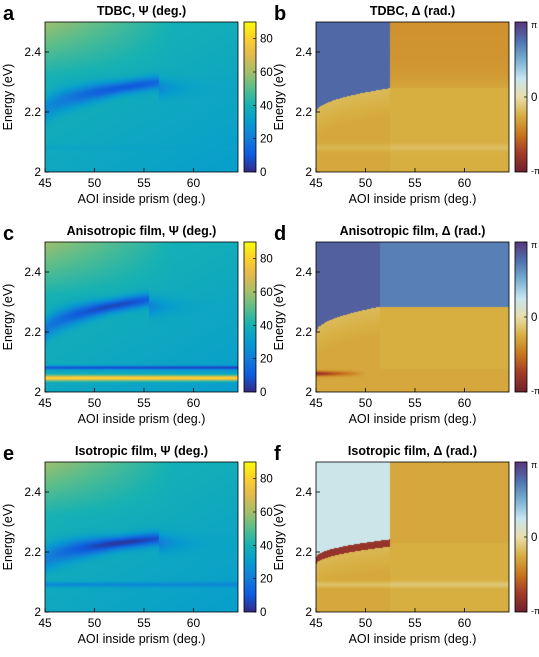 Image resolution: width=539 pixels, height=657 pixels. I want to click on panel-b, so click(421, 97).